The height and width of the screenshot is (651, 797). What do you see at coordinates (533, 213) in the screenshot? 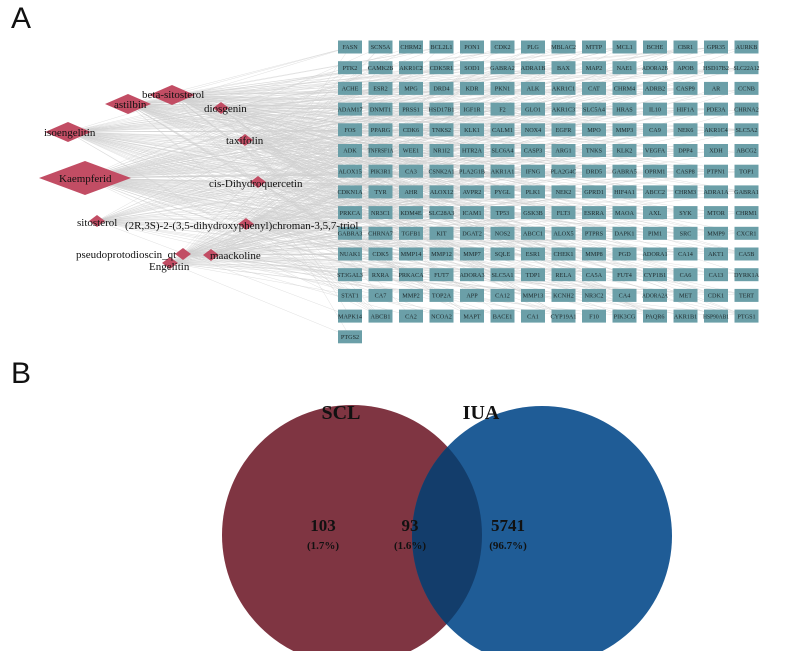
I see `gene-node: GSK3B` at bounding box center [533, 213].